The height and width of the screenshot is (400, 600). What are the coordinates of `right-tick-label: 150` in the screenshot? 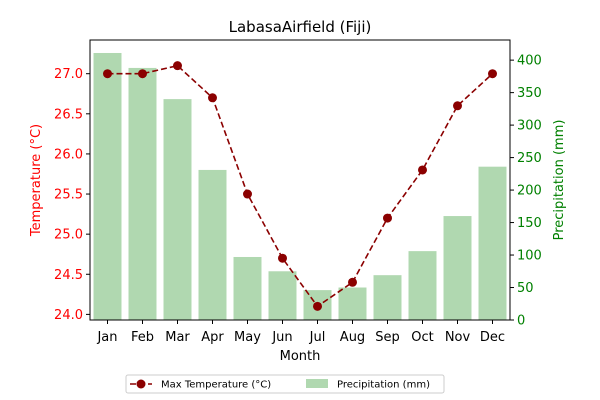 It's located at (529, 223).